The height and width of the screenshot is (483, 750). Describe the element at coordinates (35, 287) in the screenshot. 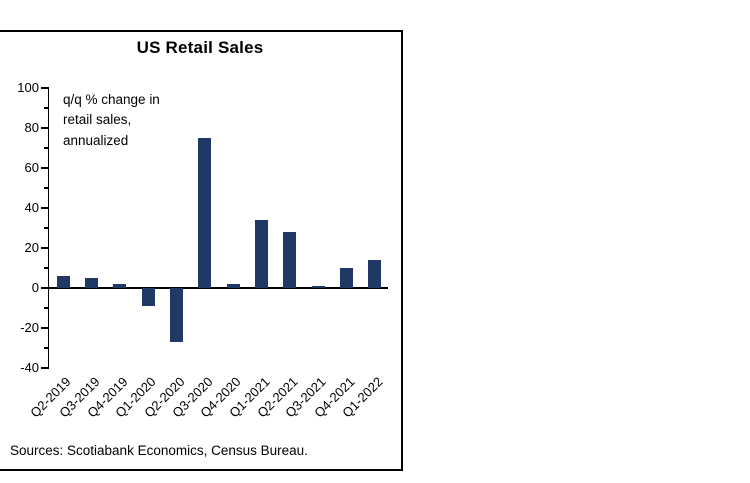

I see `y-tick-label: 0` at that location.